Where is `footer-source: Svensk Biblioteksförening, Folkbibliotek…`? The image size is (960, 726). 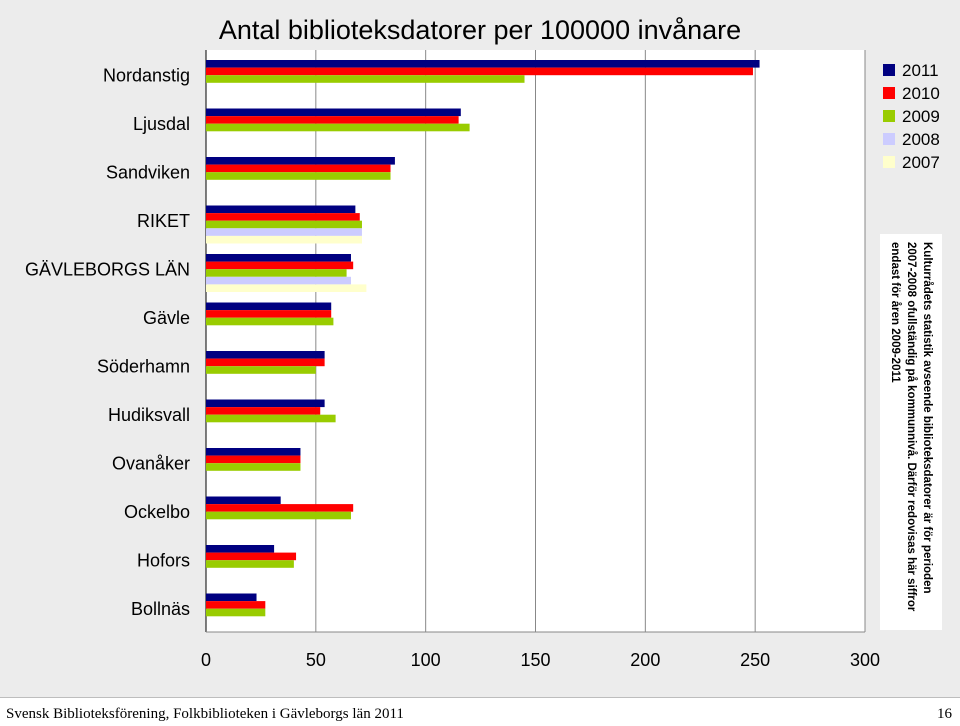
footer-source: Svensk Biblioteksförening, Folkbibliotek… is located at coordinates (205, 714).